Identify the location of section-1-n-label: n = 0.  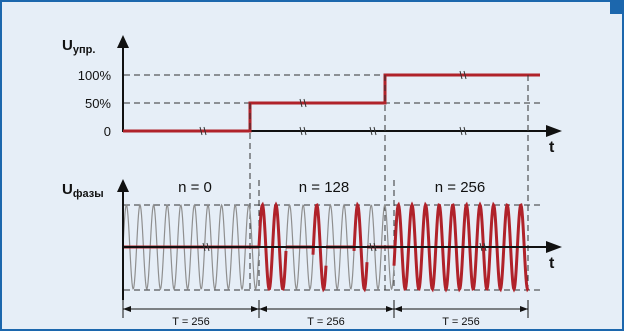
(195, 187).